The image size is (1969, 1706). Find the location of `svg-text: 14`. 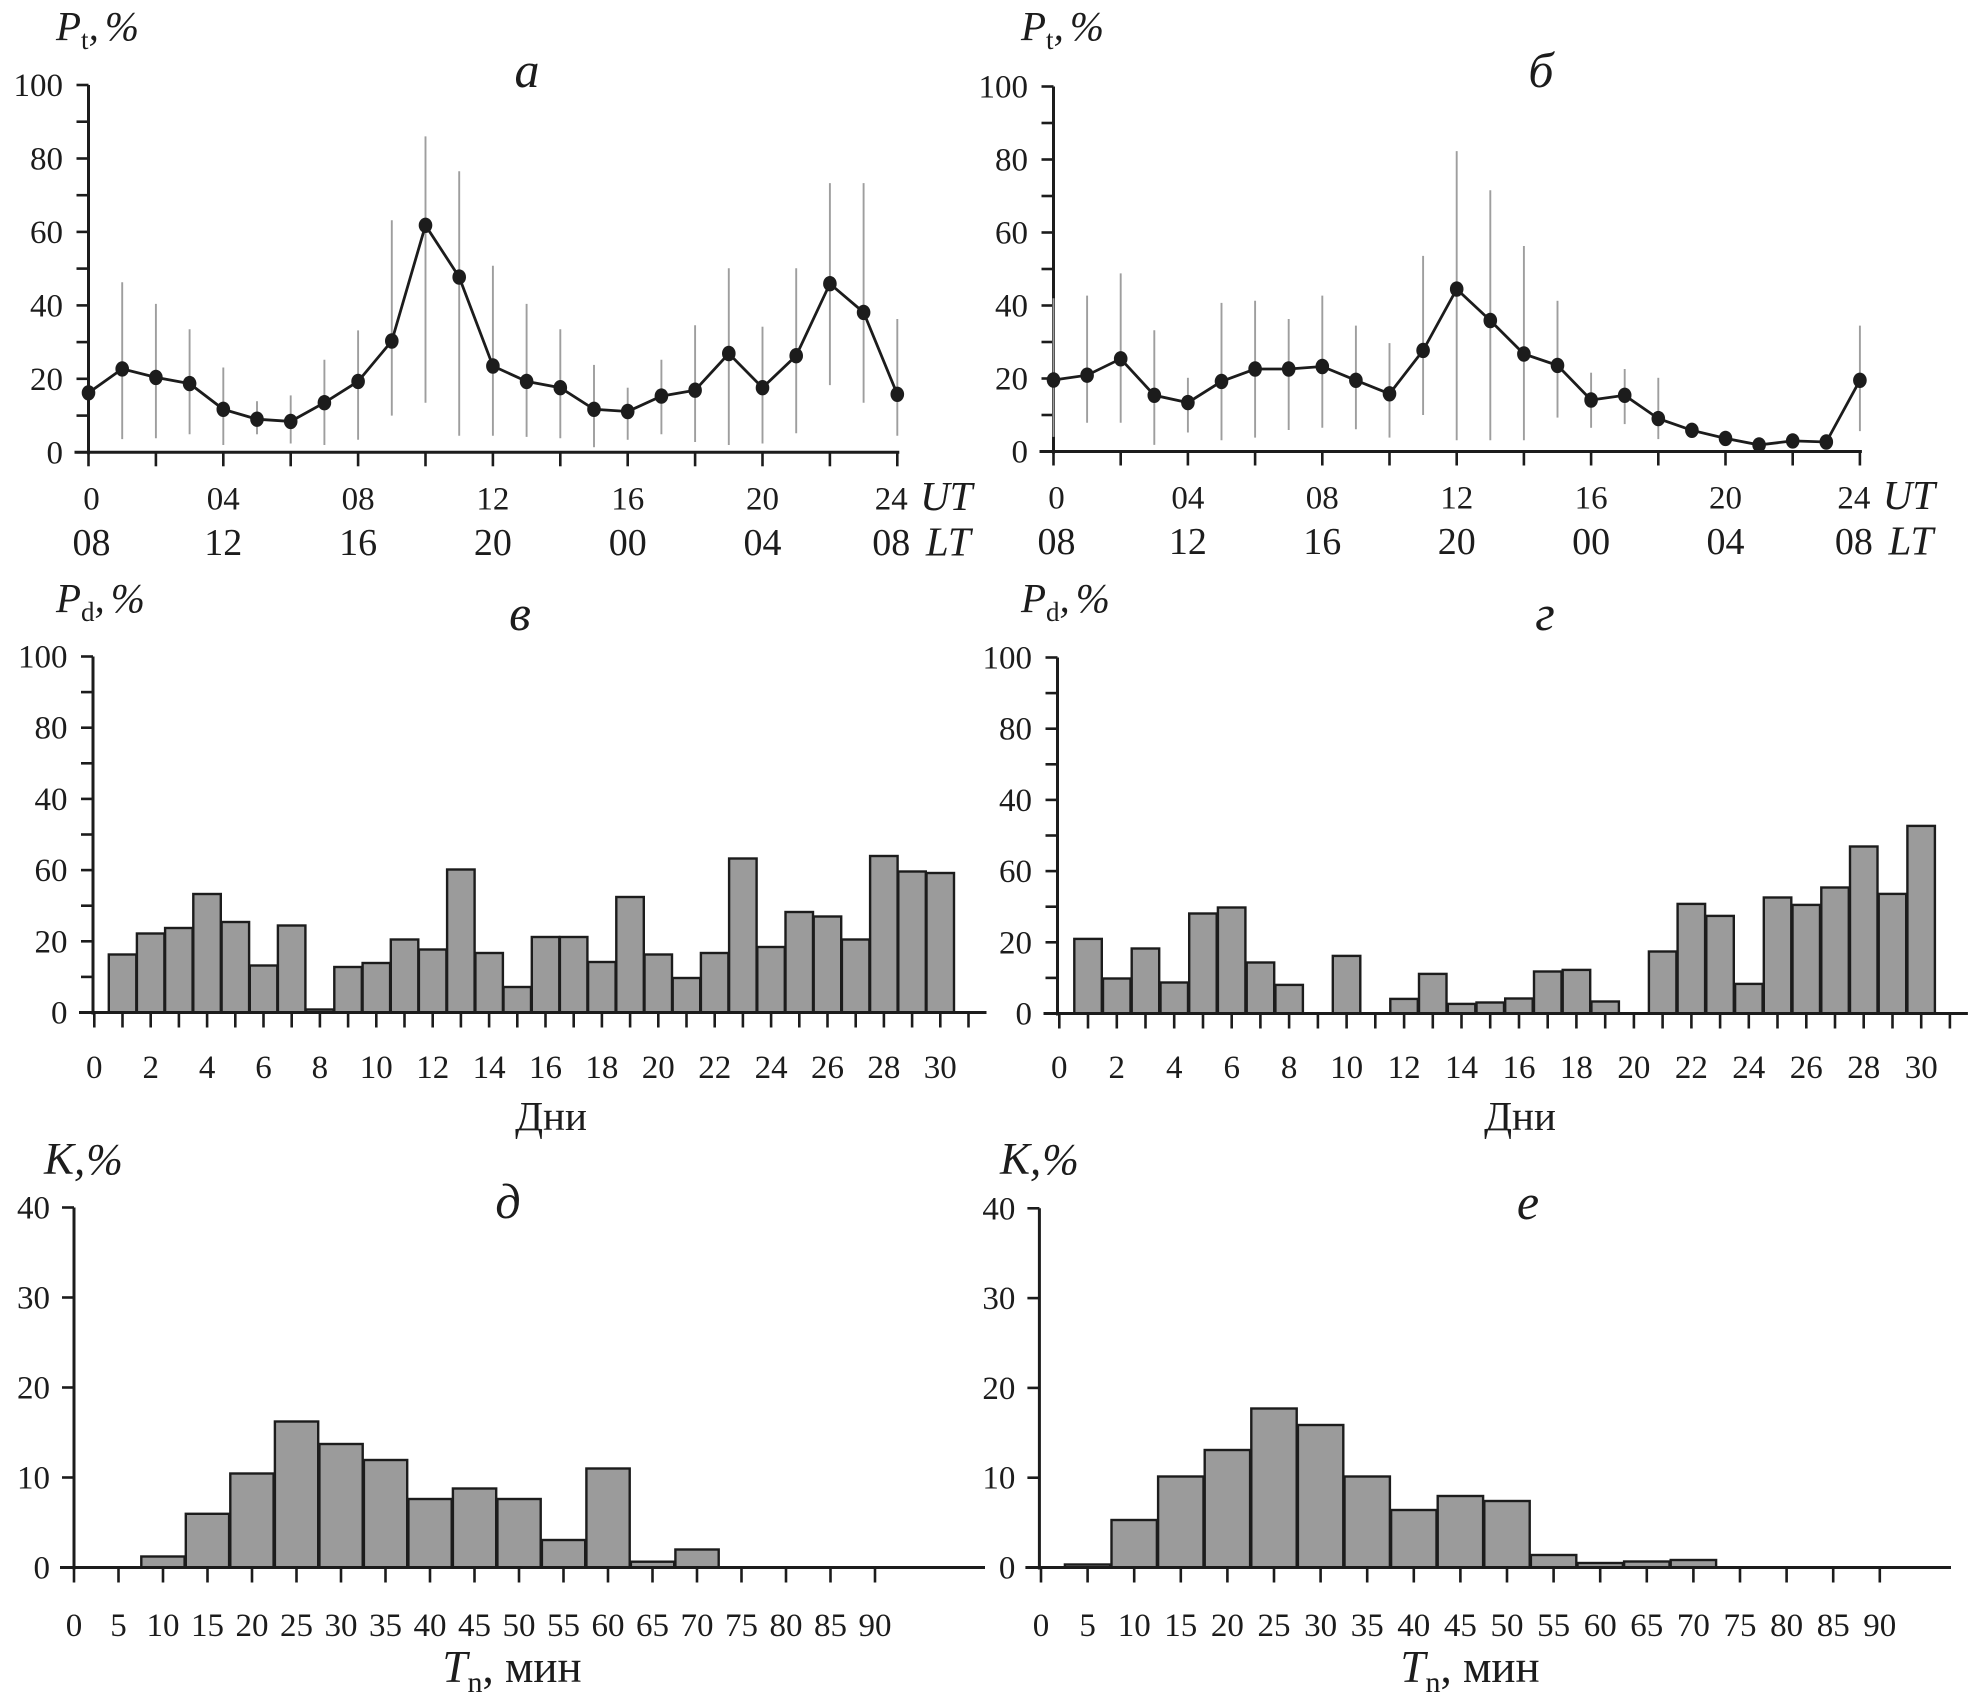

svg-text: 14 is located at coordinates (489, 1068).